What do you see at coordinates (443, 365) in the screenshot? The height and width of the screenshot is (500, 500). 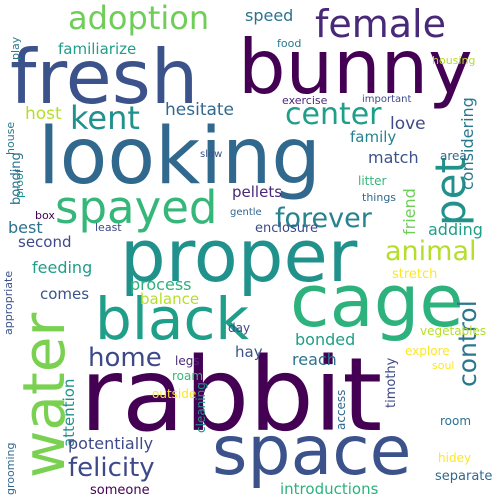 I see `word-soul: soul` at bounding box center [443, 365].